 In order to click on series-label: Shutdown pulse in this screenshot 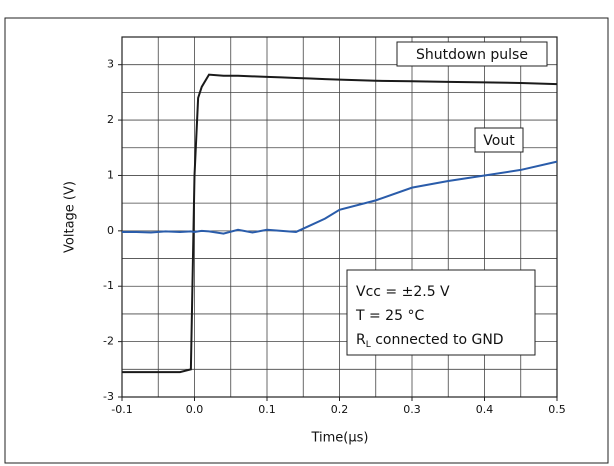, I will do `click(472, 55)`.